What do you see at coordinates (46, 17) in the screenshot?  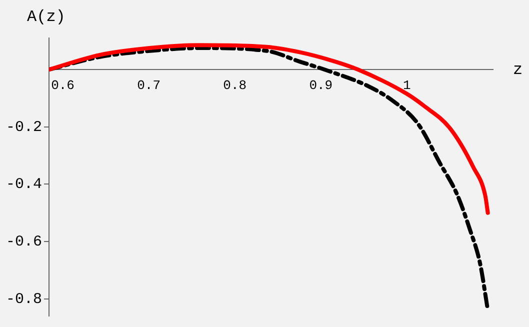 I see `y-axis-title: A(z)` at bounding box center [46, 17].